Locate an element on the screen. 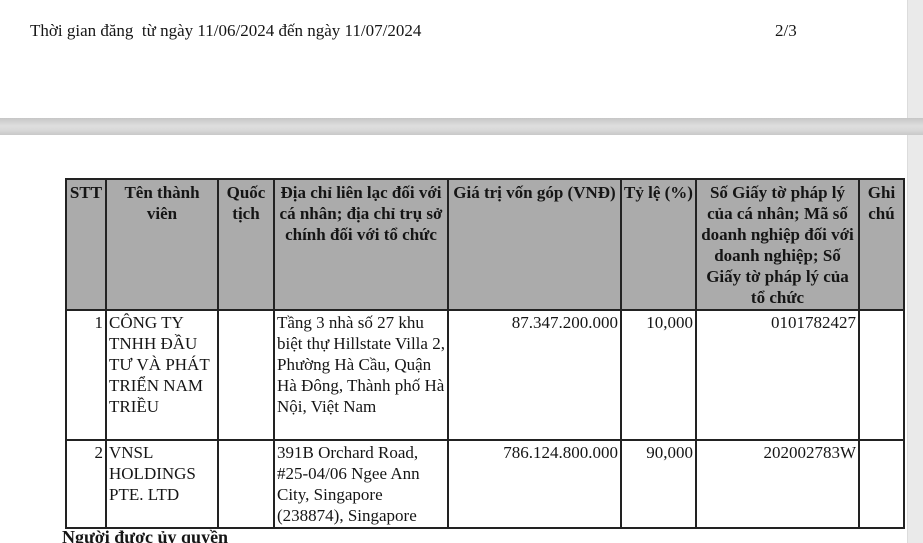  col-header-ratio: Tỷ lệ (%) is located at coordinates (658, 244).